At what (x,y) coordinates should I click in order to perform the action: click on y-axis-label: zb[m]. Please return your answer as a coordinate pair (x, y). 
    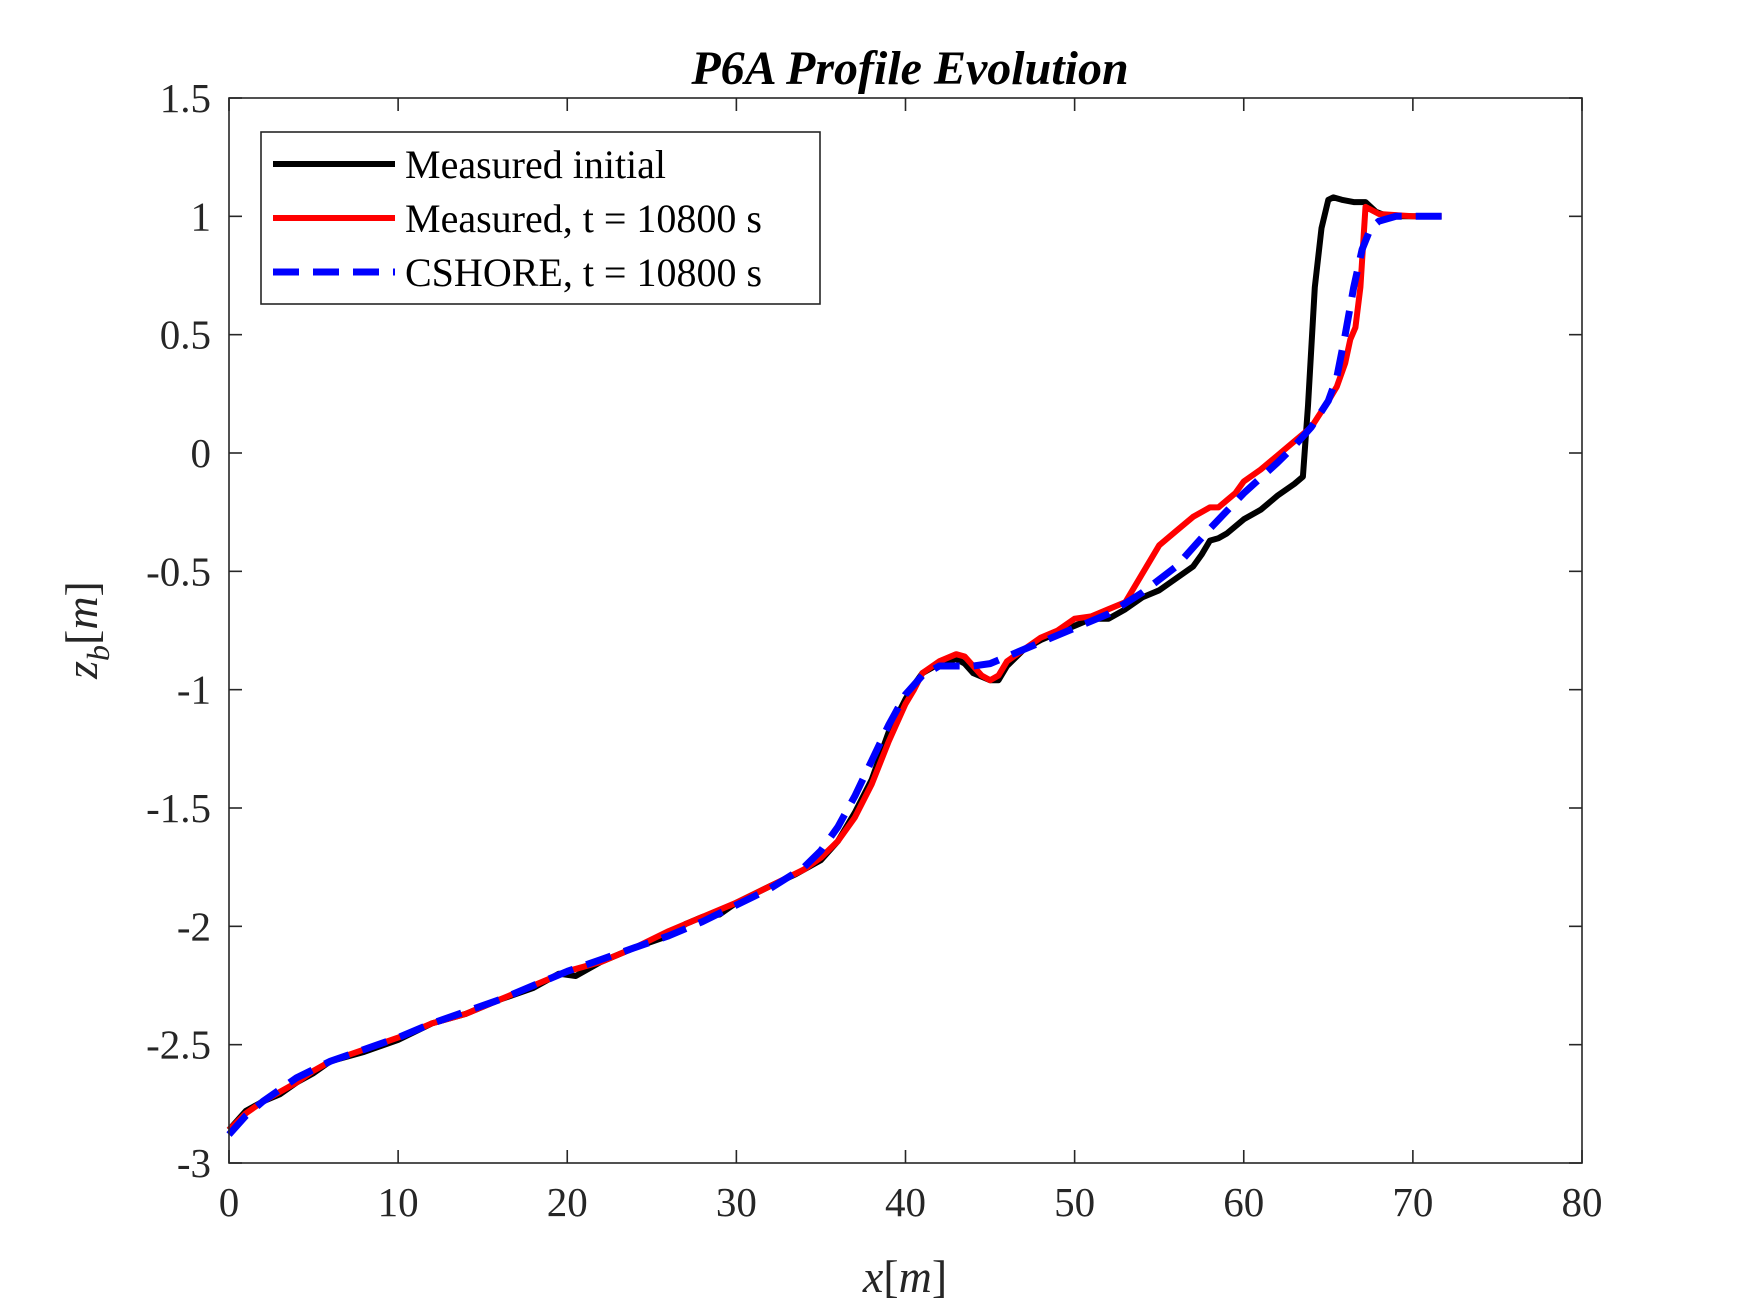
    Looking at the image, I should click on (86, 630).